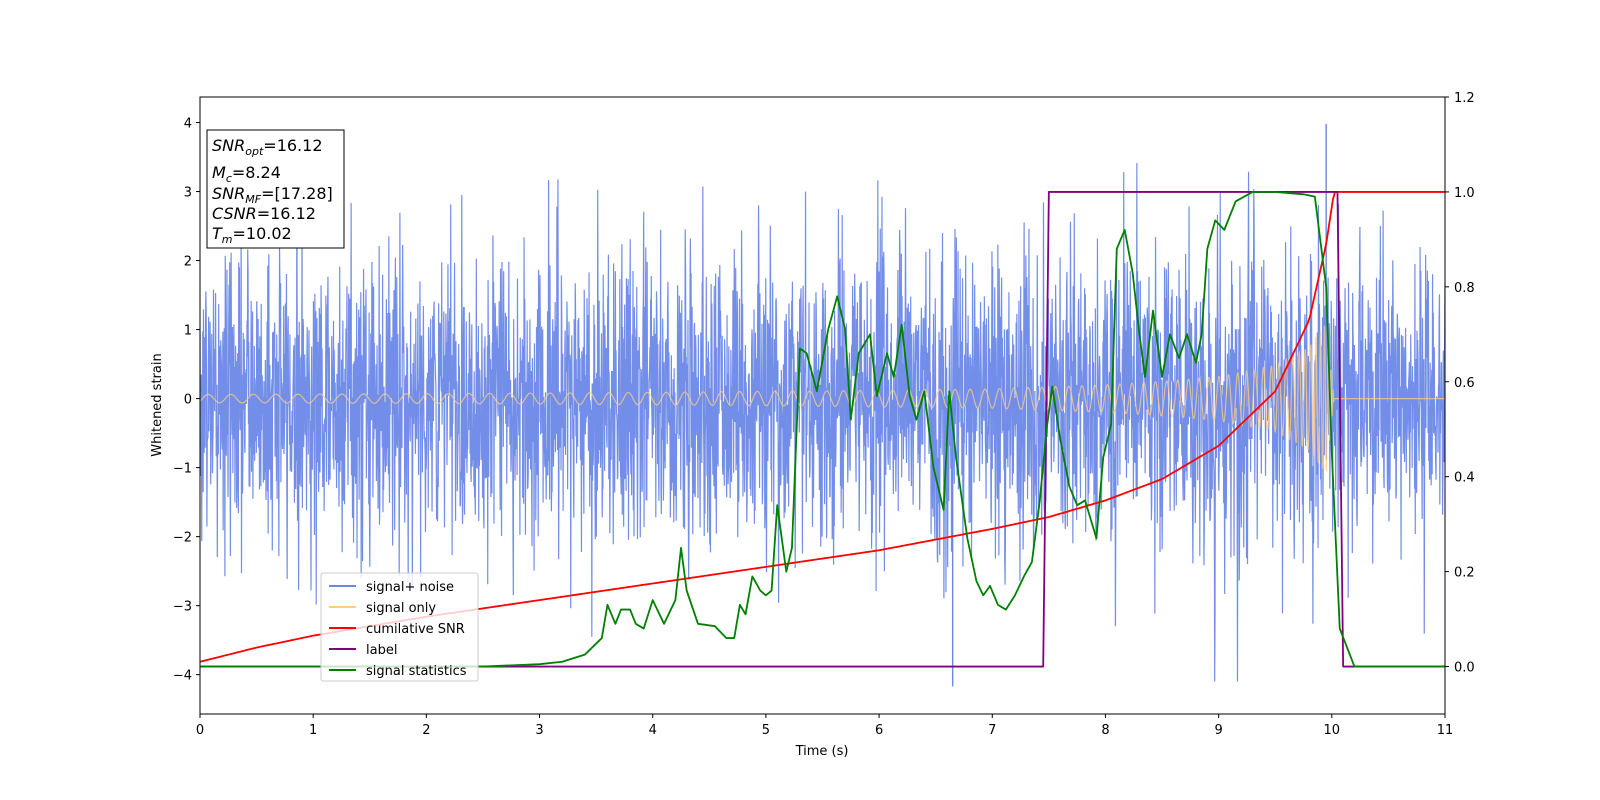 The width and height of the screenshot is (1600, 800). I want to click on y2-tick-label: 0.4, so click(1464, 478).